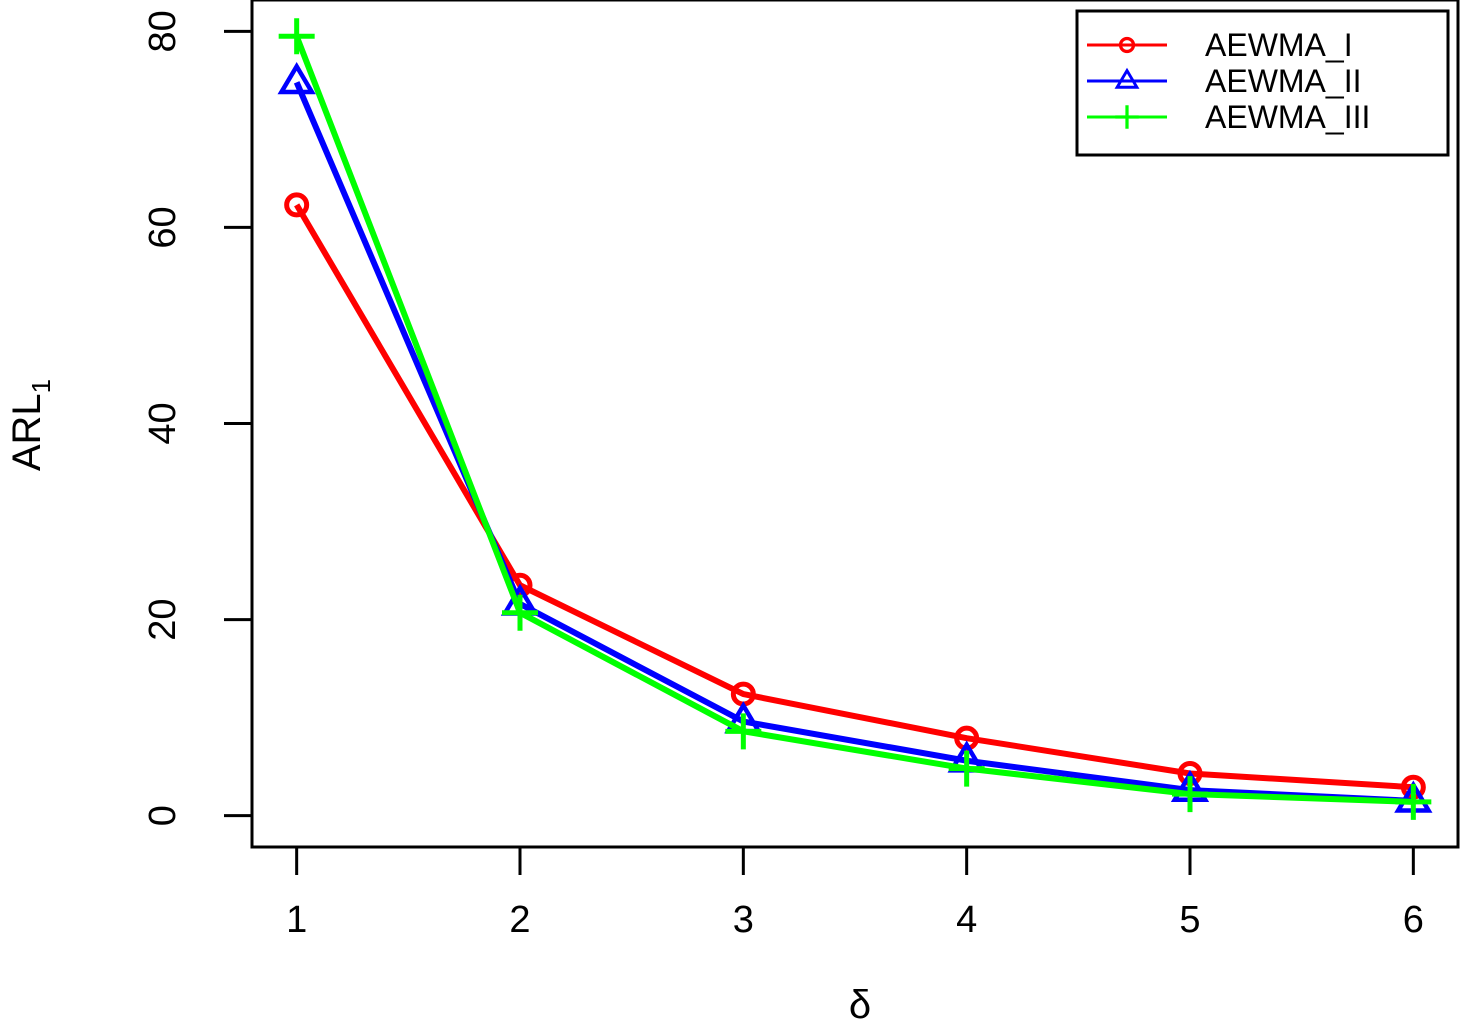 Image resolution: width=1464 pixels, height=1020 pixels. I want to click on legend-item-AEWMA_III: AEWMA_III, so click(1228, 117).